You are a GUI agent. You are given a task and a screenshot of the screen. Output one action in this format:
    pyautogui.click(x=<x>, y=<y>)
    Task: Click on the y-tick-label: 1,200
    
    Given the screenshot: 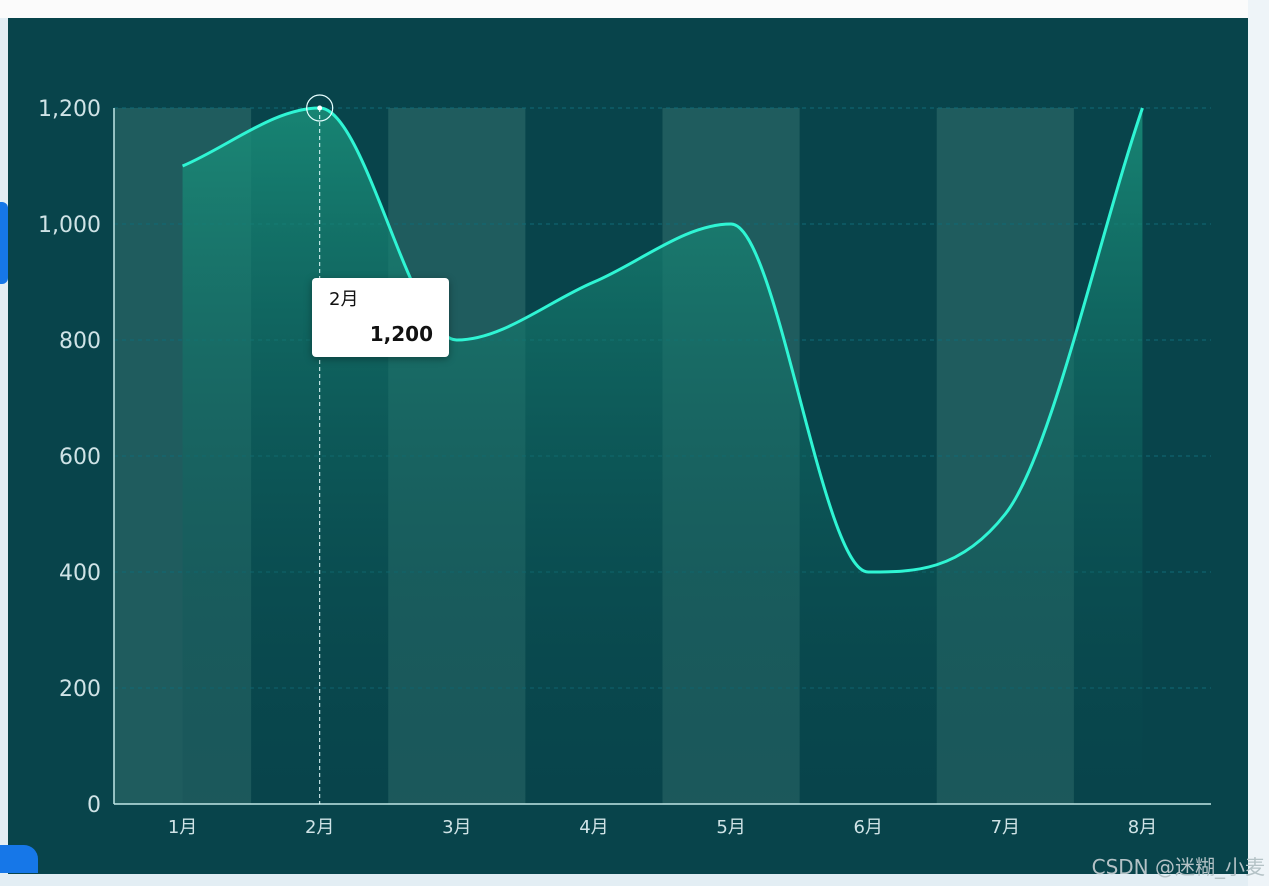 What is the action you would take?
    pyautogui.click(x=69, y=109)
    